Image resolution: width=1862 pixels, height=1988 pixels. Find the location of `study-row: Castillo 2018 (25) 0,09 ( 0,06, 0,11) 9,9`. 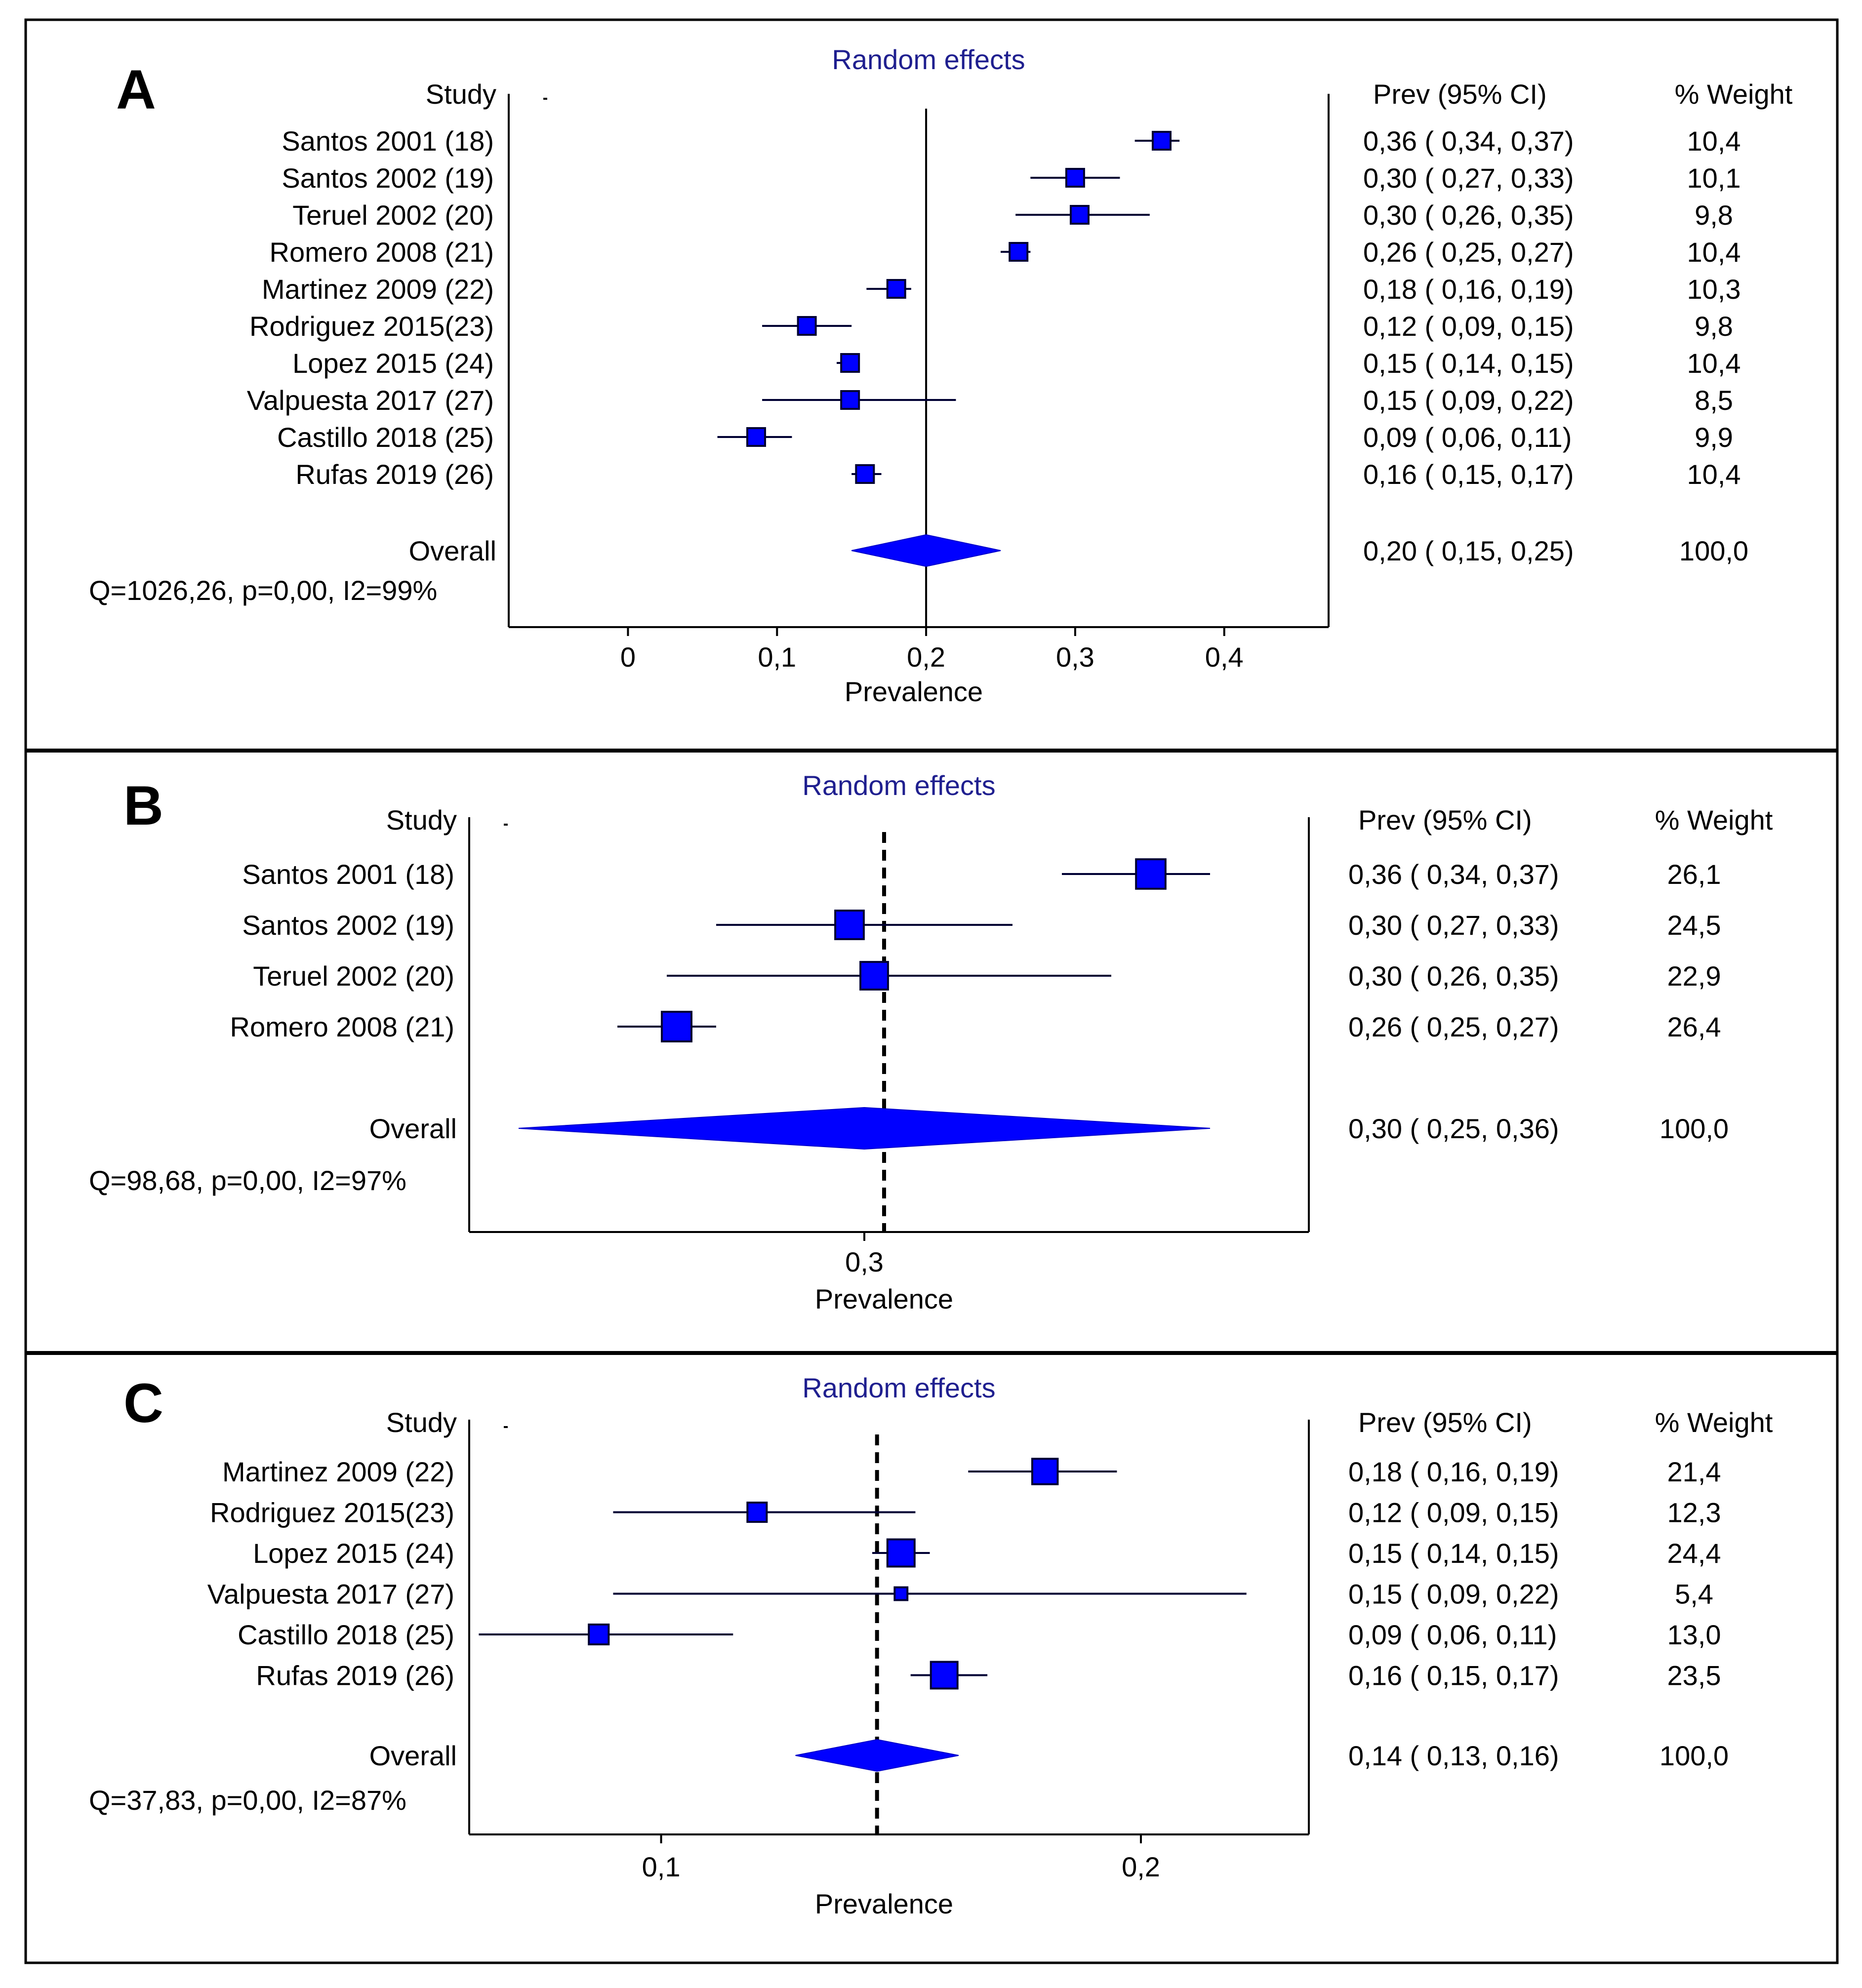

study-row: Castillo 2018 (25) 0,09 ( 0,06, 0,11) 9,9 is located at coordinates (1005, 437).